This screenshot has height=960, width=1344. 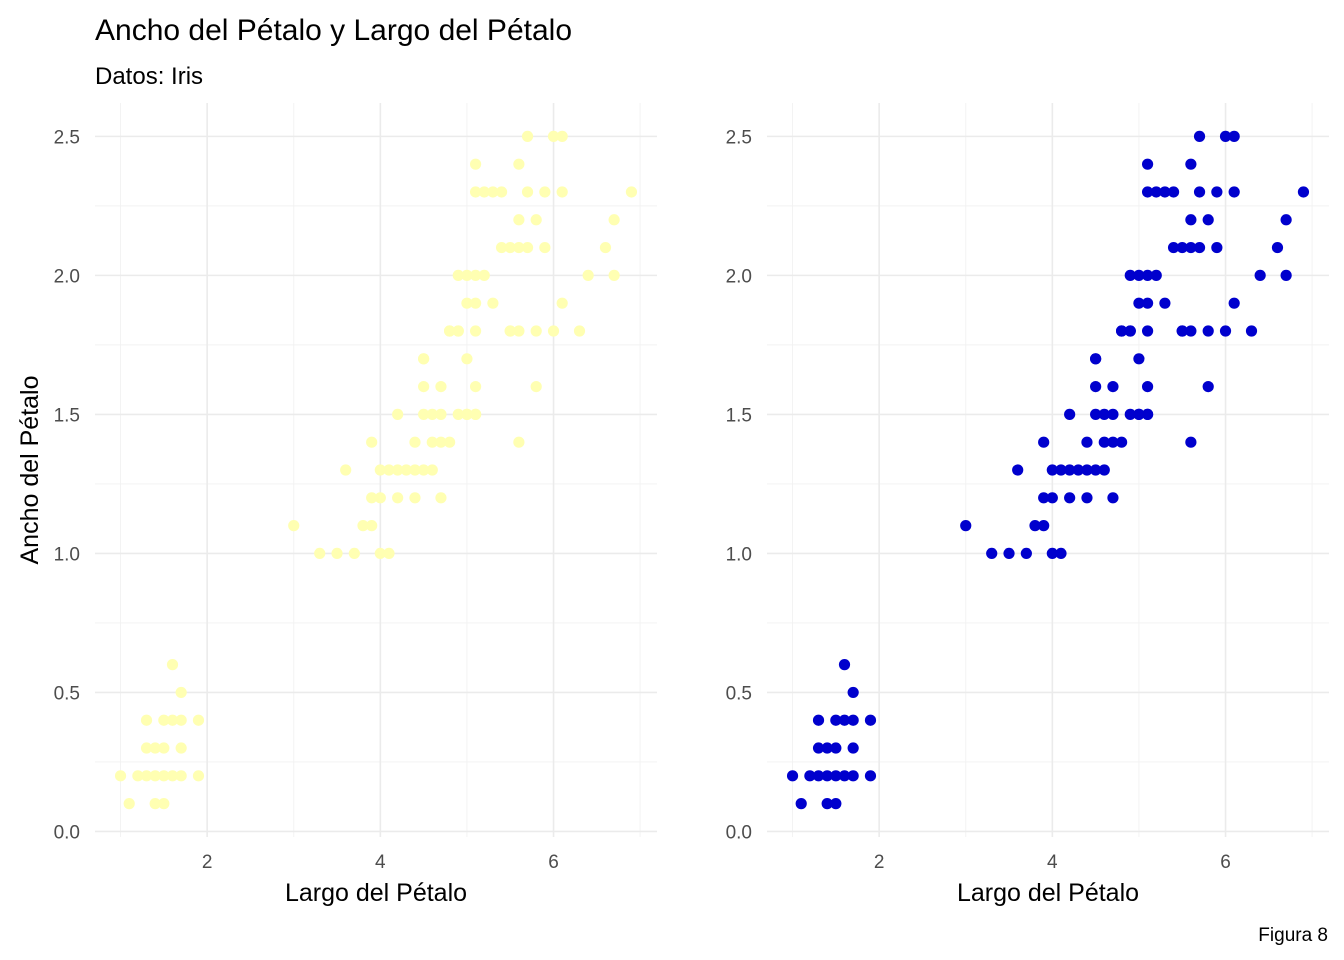 What do you see at coordinates (149, 76) in the screenshot?
I see `chart-subtitle: Datos: Iris` at bounding box center [149, 76].